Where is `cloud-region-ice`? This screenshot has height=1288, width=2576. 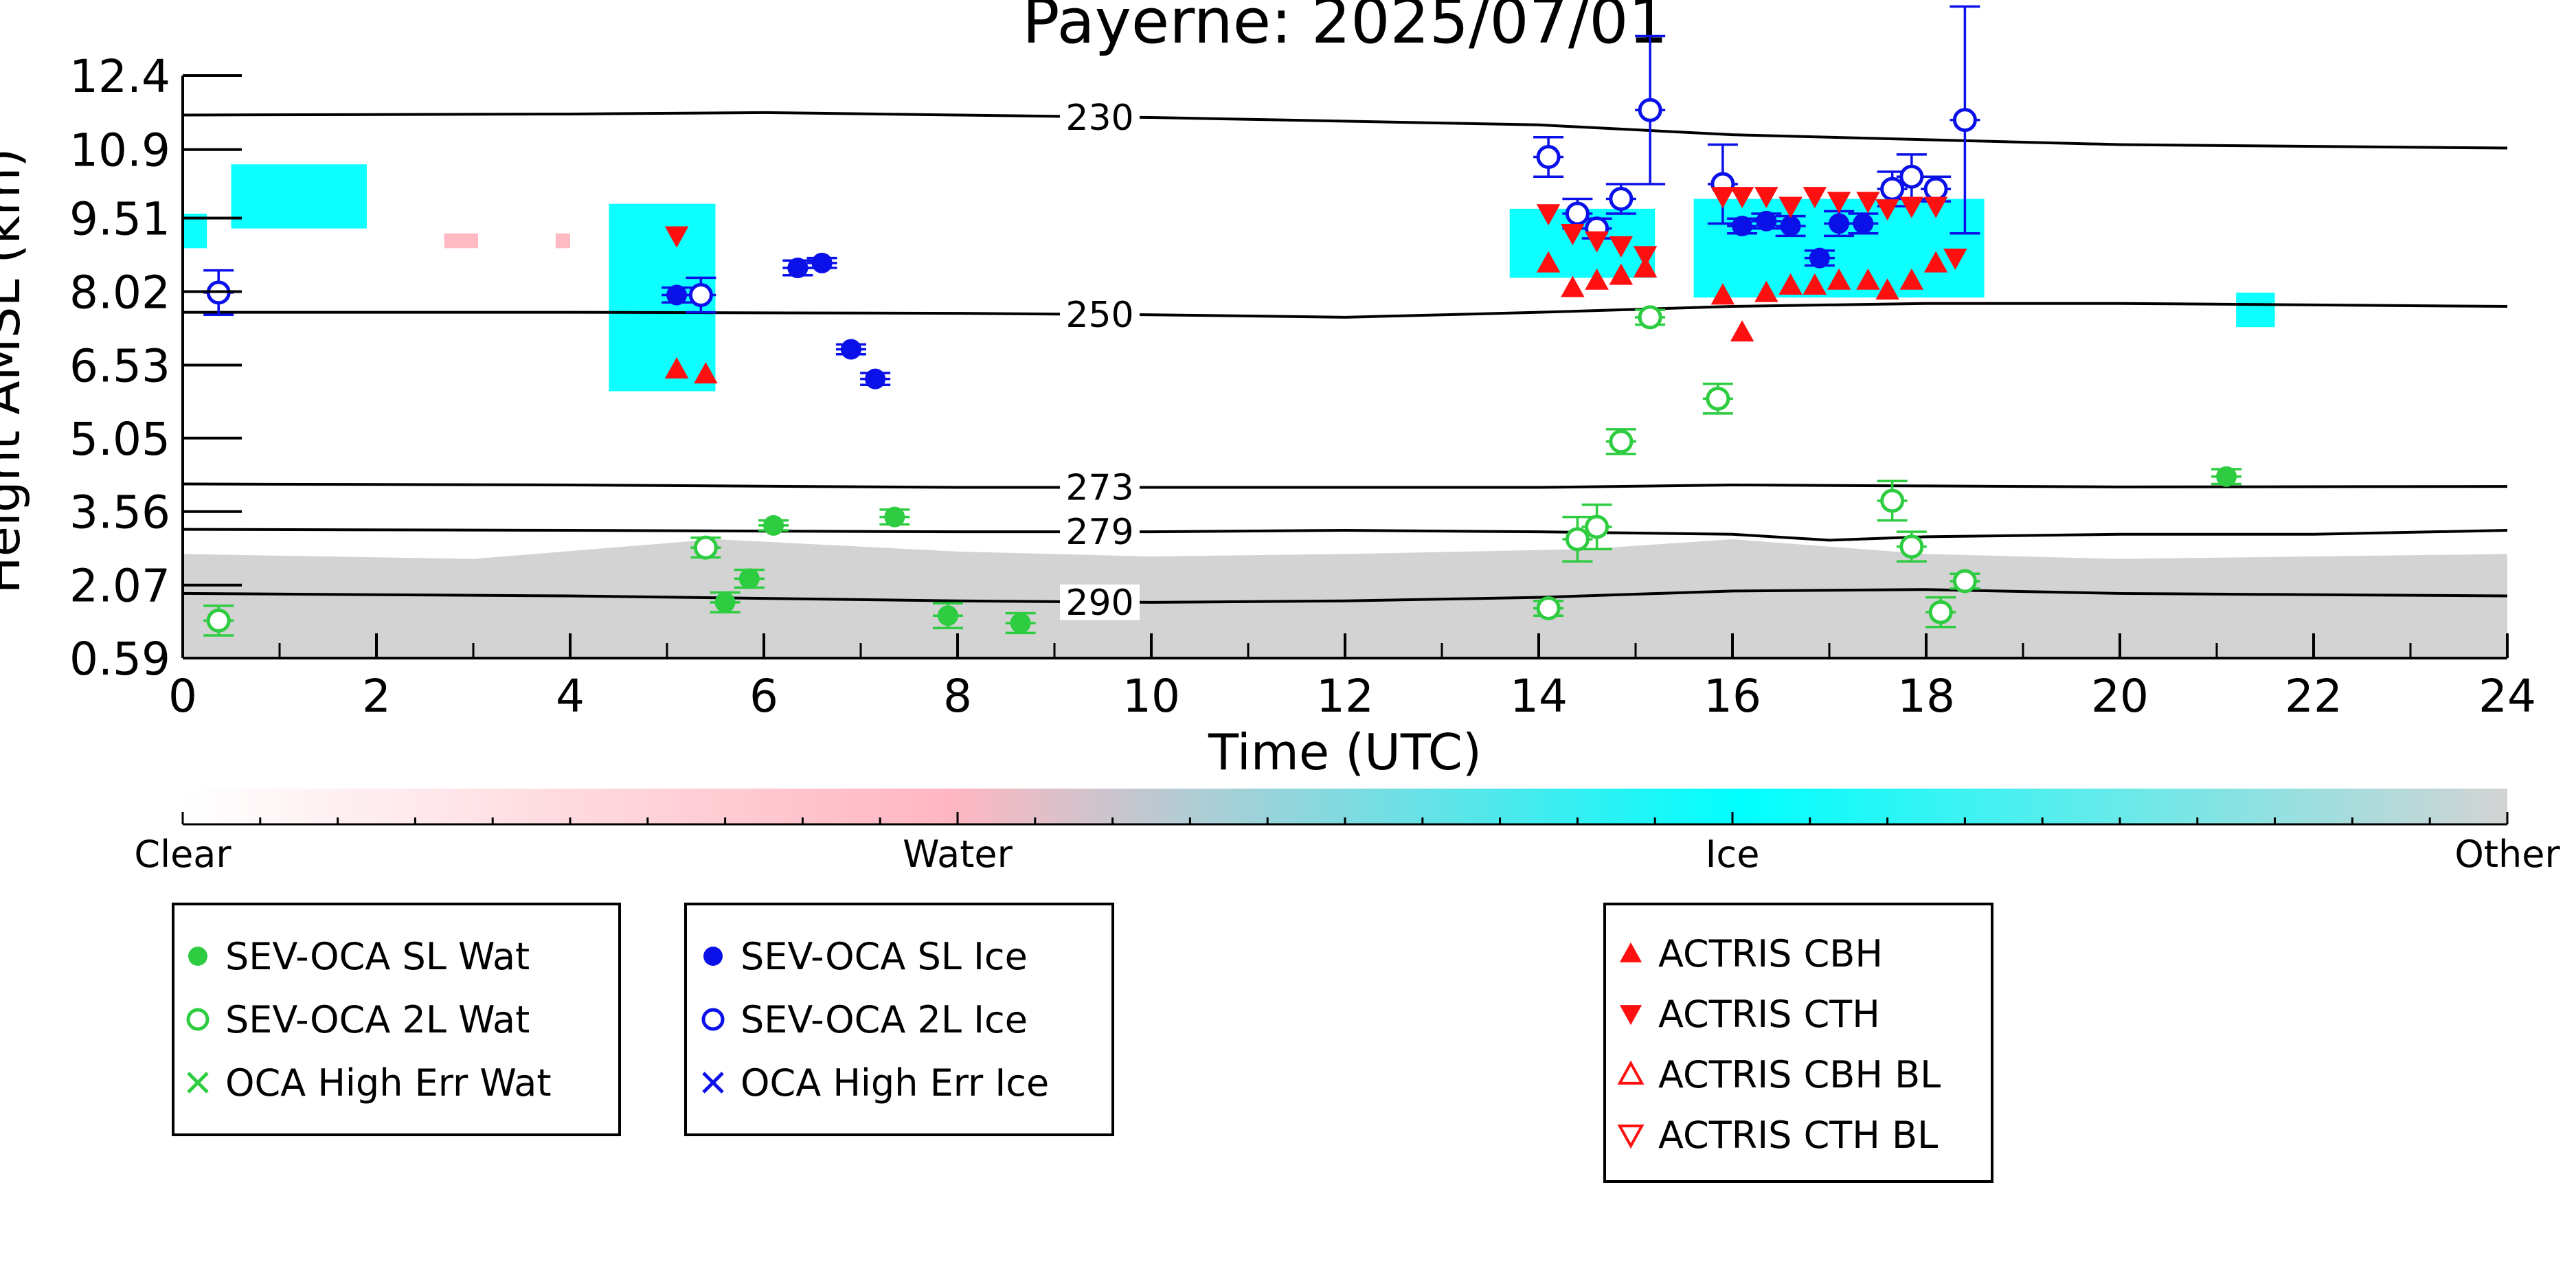 cloud-region-ice is located at coordinates (2255, 310).